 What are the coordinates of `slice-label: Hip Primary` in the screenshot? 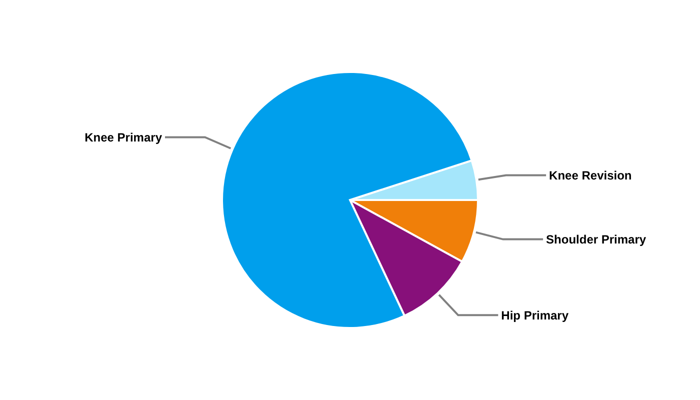 It's located at (535, 315).